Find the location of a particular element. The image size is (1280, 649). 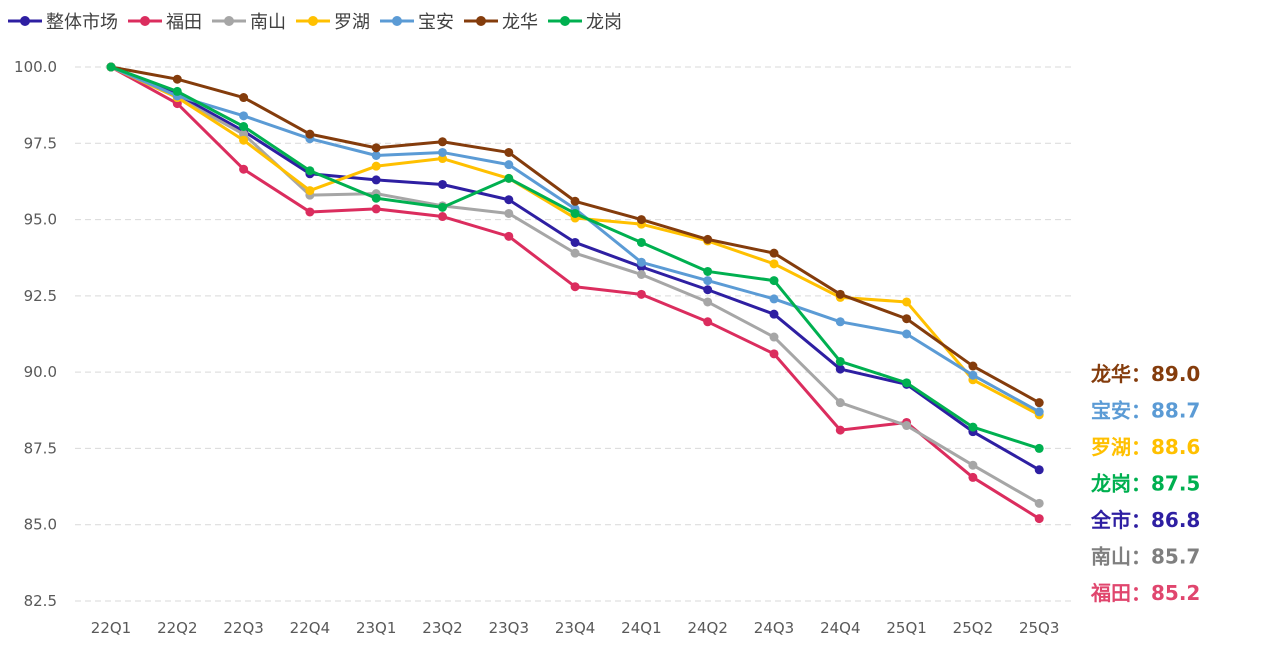

x-tick-label: 22Q2 is located at coordinates (177, 628).